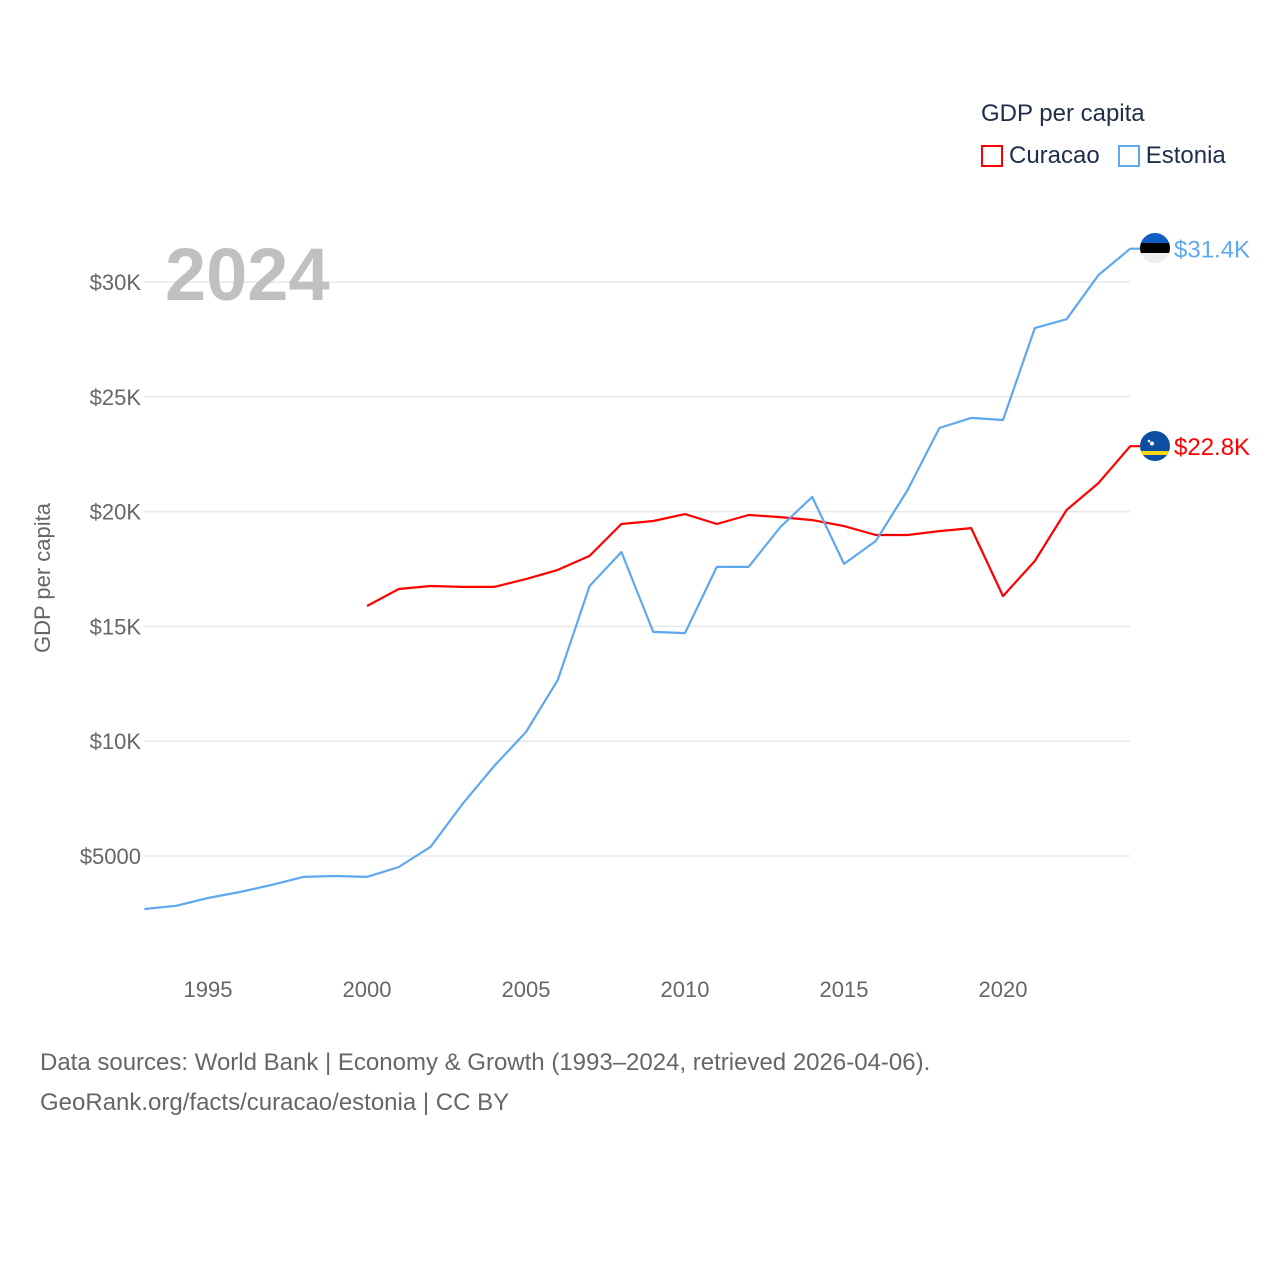  I want to click on y-axis-label: GDP per capita, so click(42, 577).